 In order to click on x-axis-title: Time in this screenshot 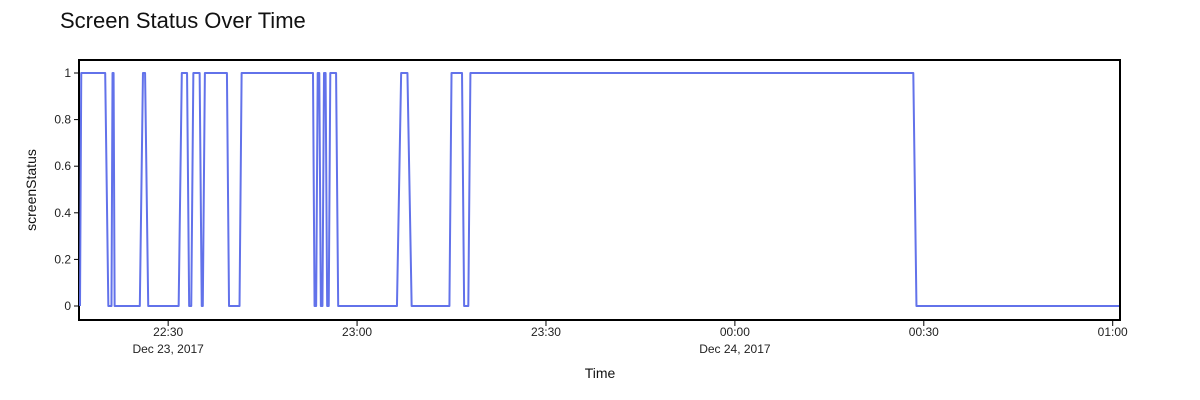, I will do `click(600, 373)`.